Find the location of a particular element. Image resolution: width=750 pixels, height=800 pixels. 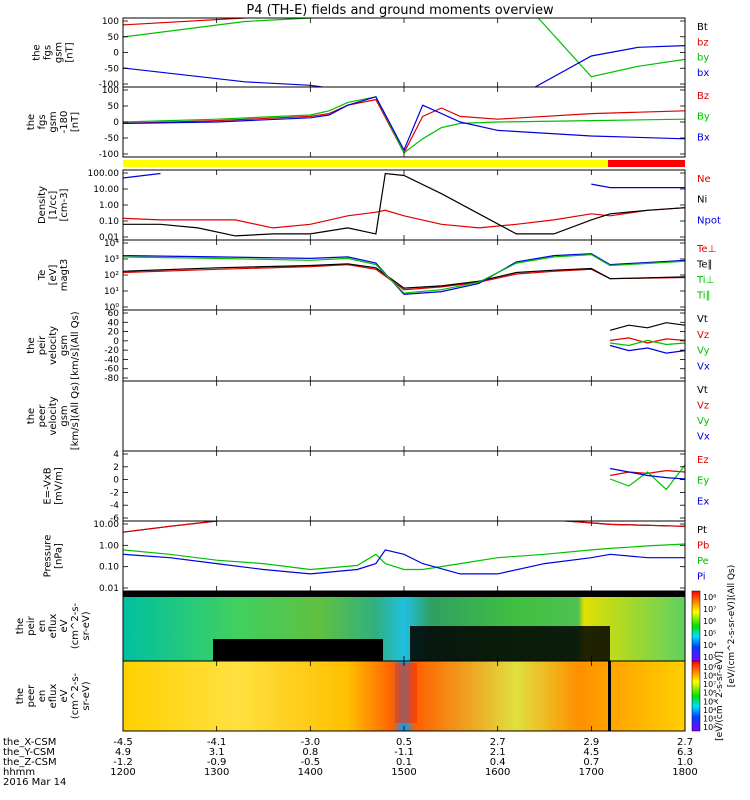

series-line-Vz is located at coordinates (647, 340).